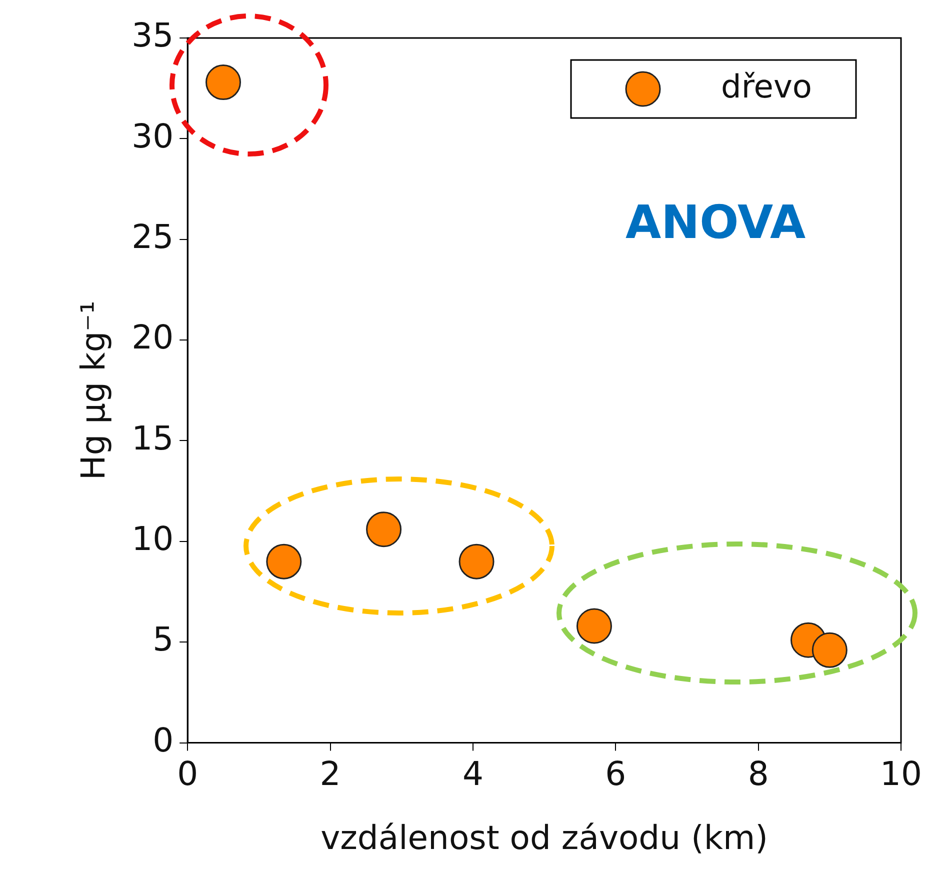  Describe the element at coordinates (901, 774) in the screenshot. I see `x-tick-label: 10` at that location.